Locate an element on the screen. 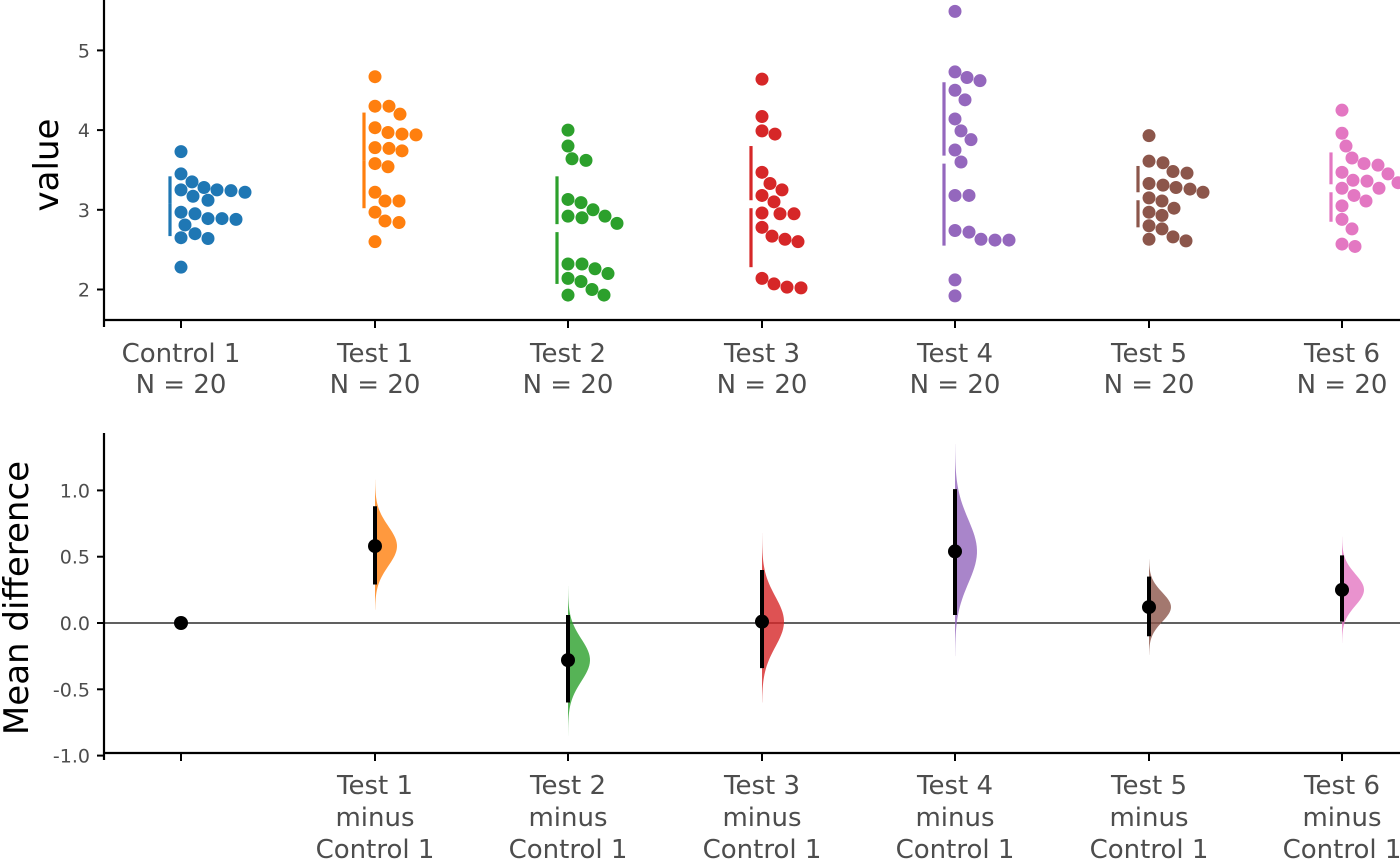  comparison-label-line: Test 1 is located at coordinates (374, 786).